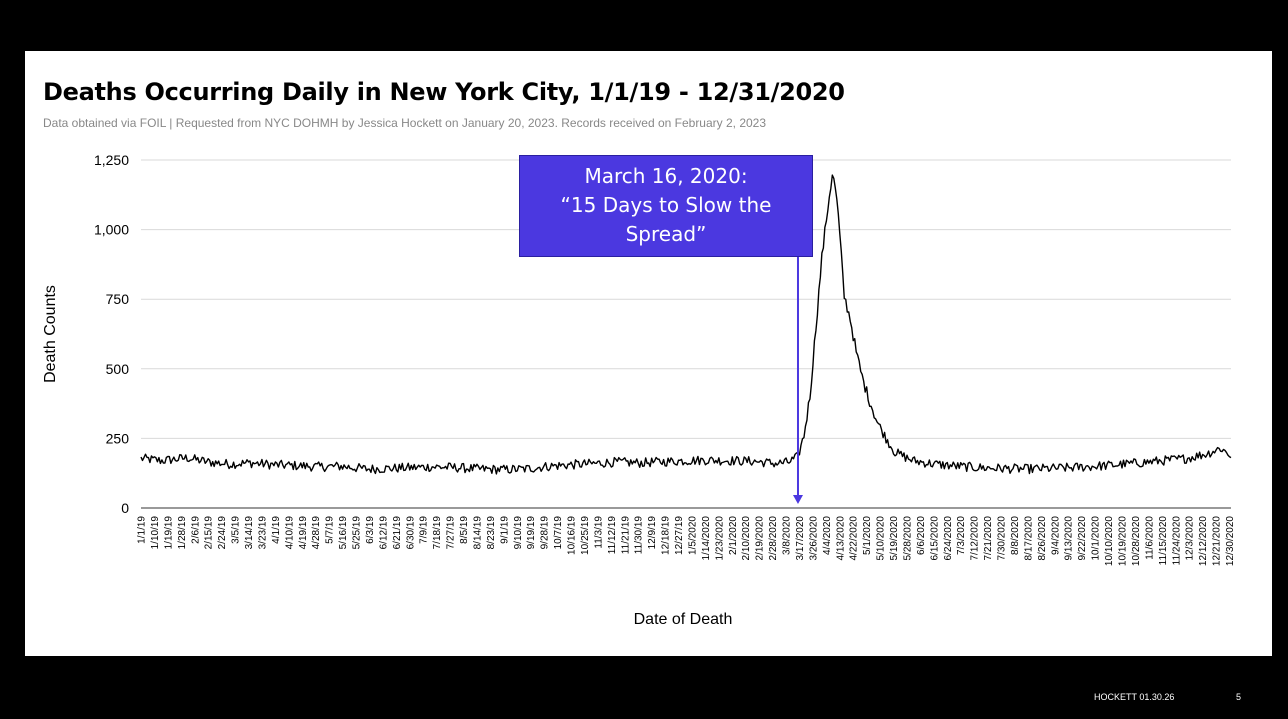 The image size is (1288, 719). I want to click on annotation-arrow-head, so click(797, 499).